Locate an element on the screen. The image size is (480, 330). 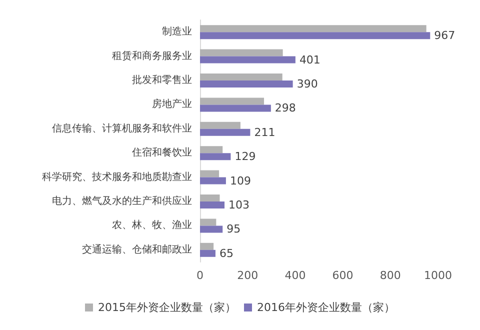
data-label: 103 is located at coordinates (239, 205).